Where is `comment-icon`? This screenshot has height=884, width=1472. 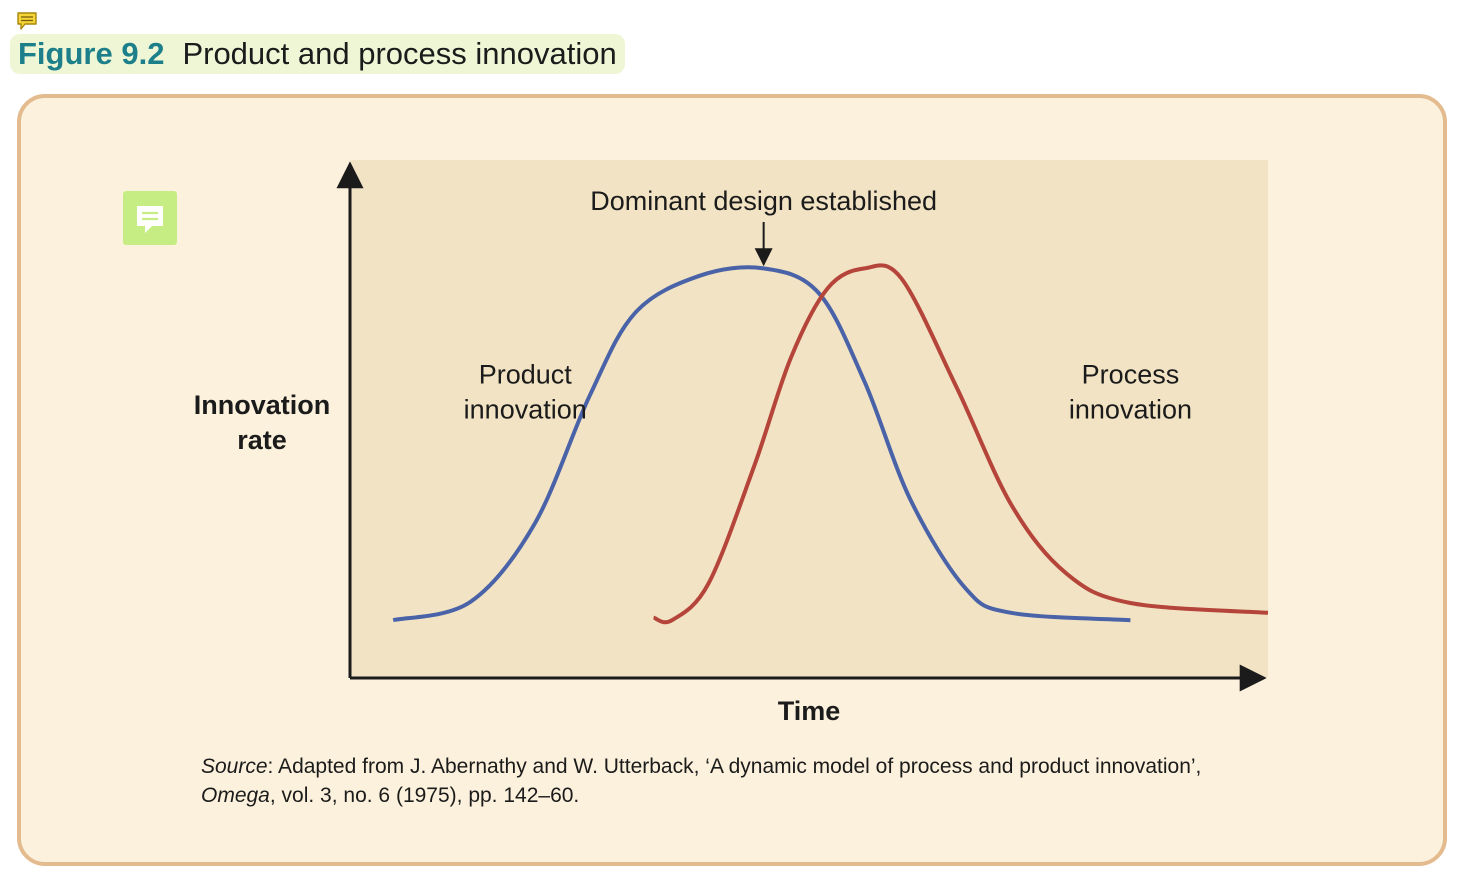
comment-icon is located at coordinates (150, 218).